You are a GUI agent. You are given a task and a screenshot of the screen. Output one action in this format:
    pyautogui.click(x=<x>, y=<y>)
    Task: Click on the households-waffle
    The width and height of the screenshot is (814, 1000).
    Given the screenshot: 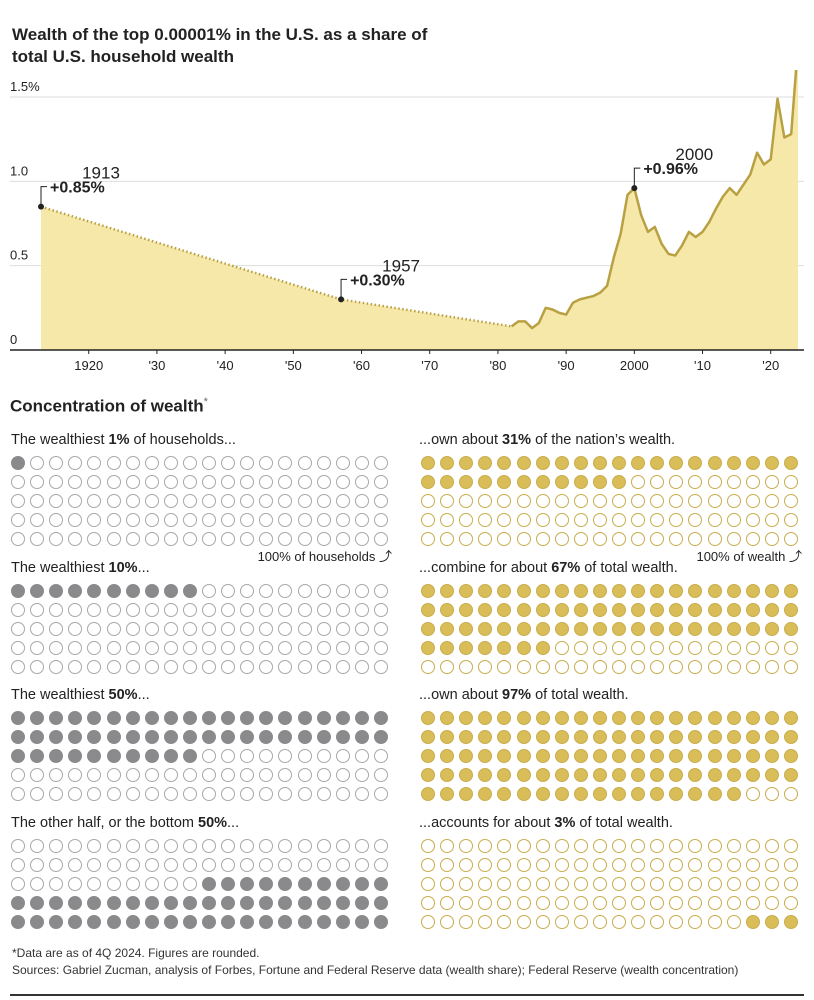 What is the action you would take?
    pyautogui.click(x=199, y=629)
    